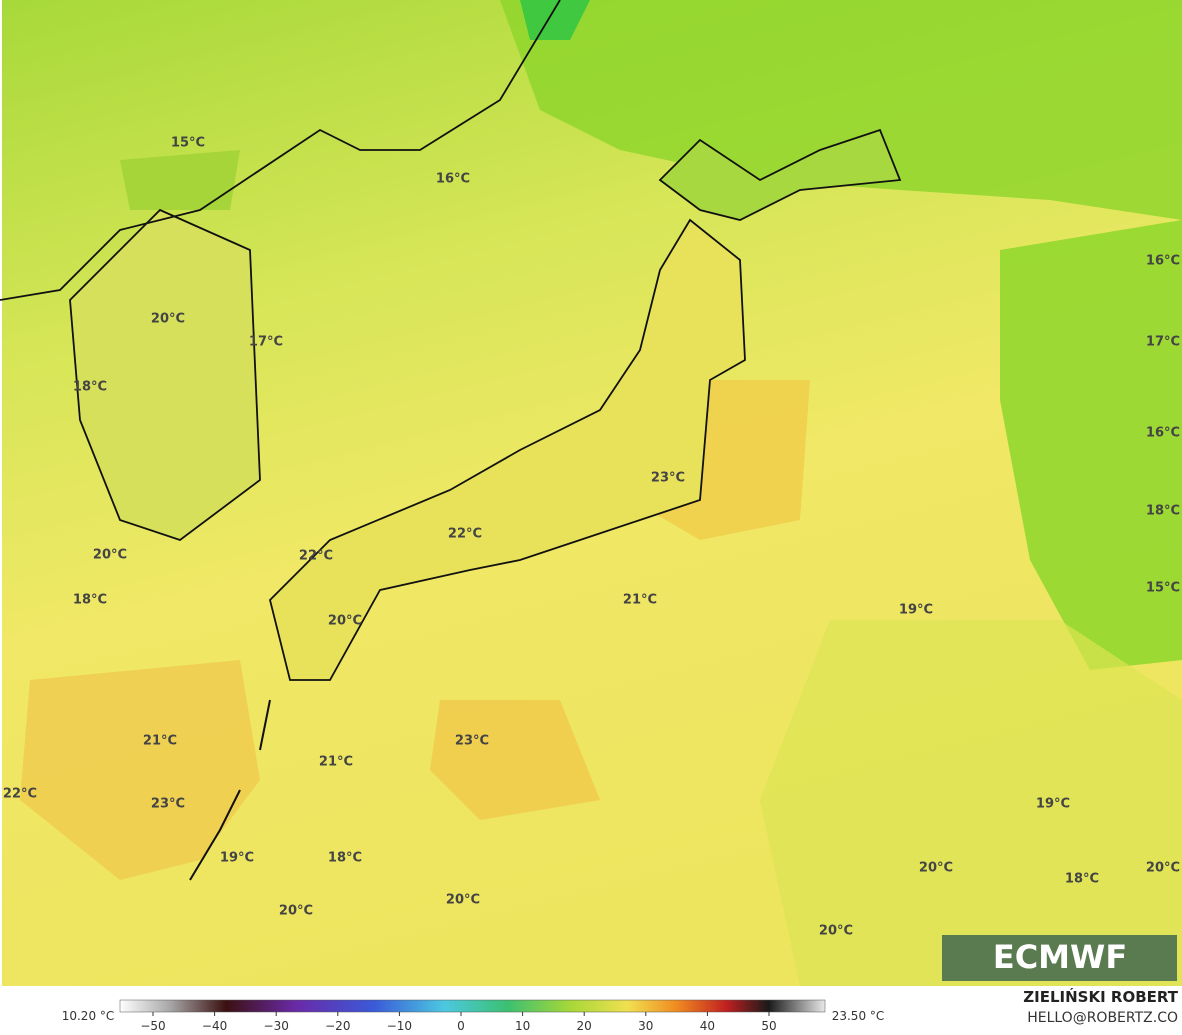  I want to click on colorbar-min: 10.20 °C, so click(88, 1016).